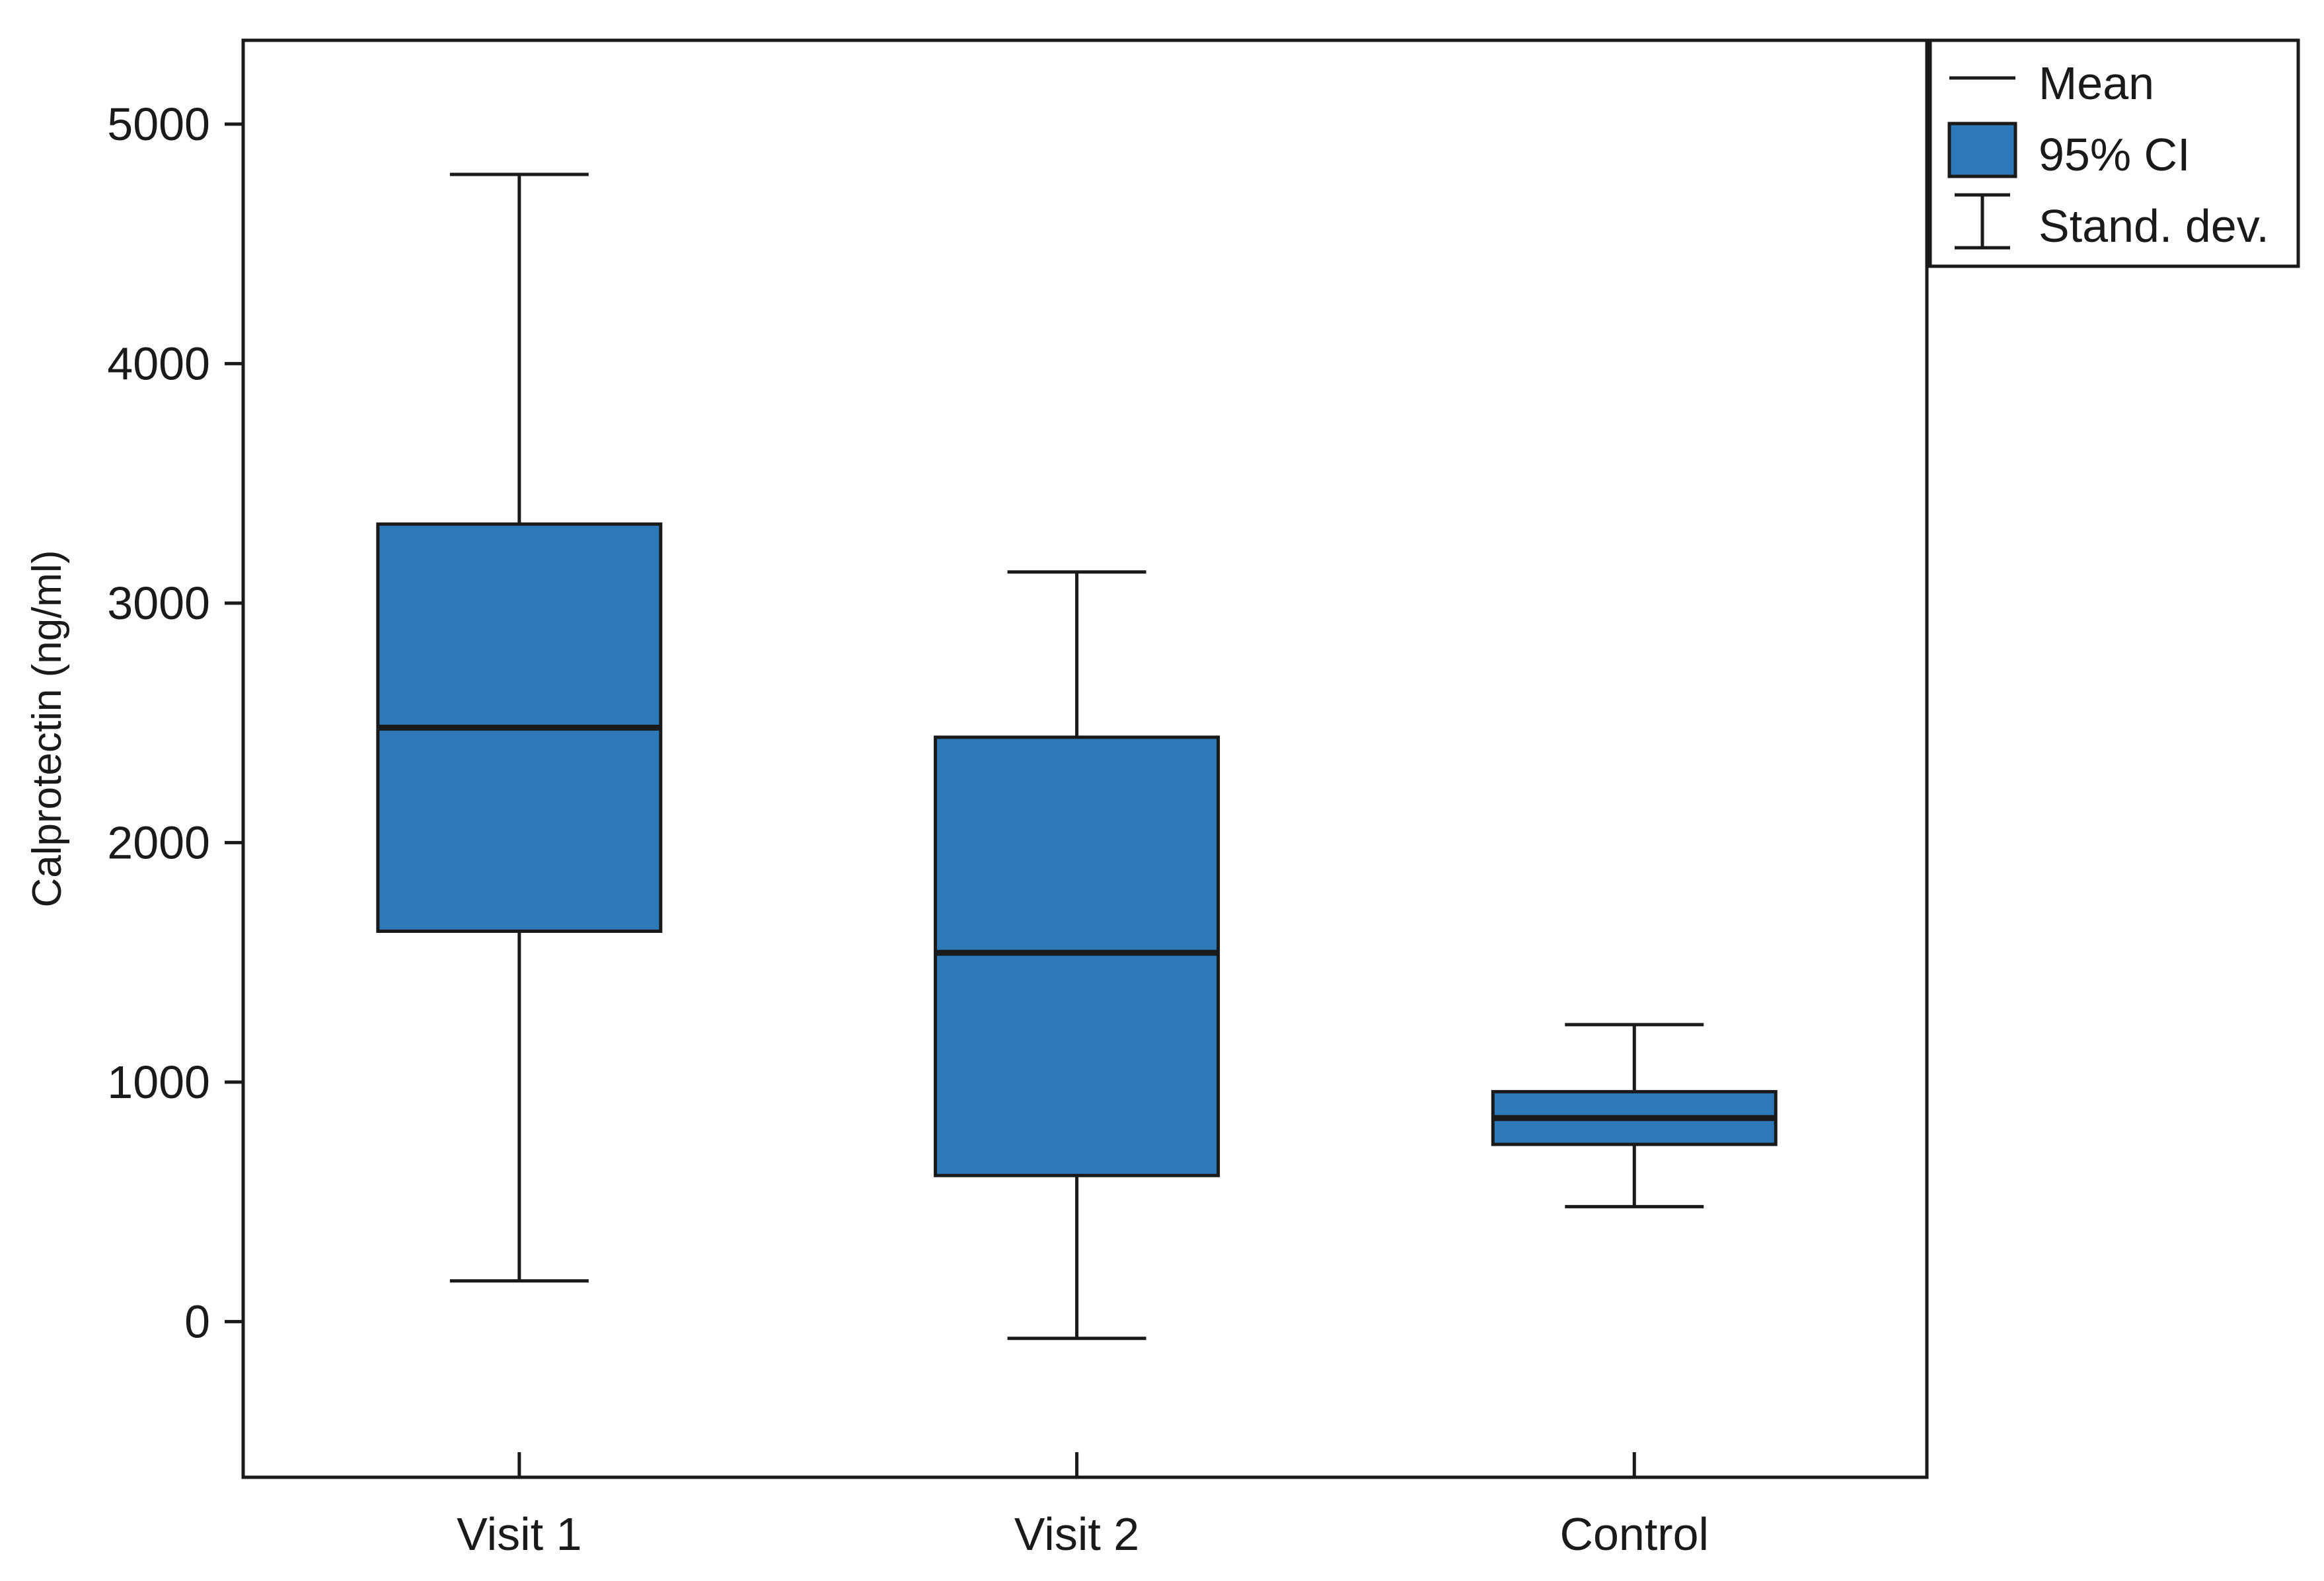 The image size is (2324, 1581). Describe the element at coordinates (175, 723) in the screenshot. I see `y-axis: 0 1000 2000 3000 4000 5000` at that location.